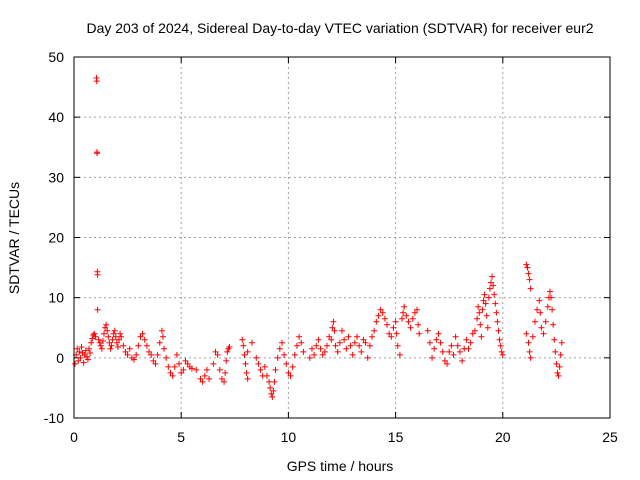 The image size is (640, 480). I want to click on x-axis-label: GPS time / hours, so click(340, 466).